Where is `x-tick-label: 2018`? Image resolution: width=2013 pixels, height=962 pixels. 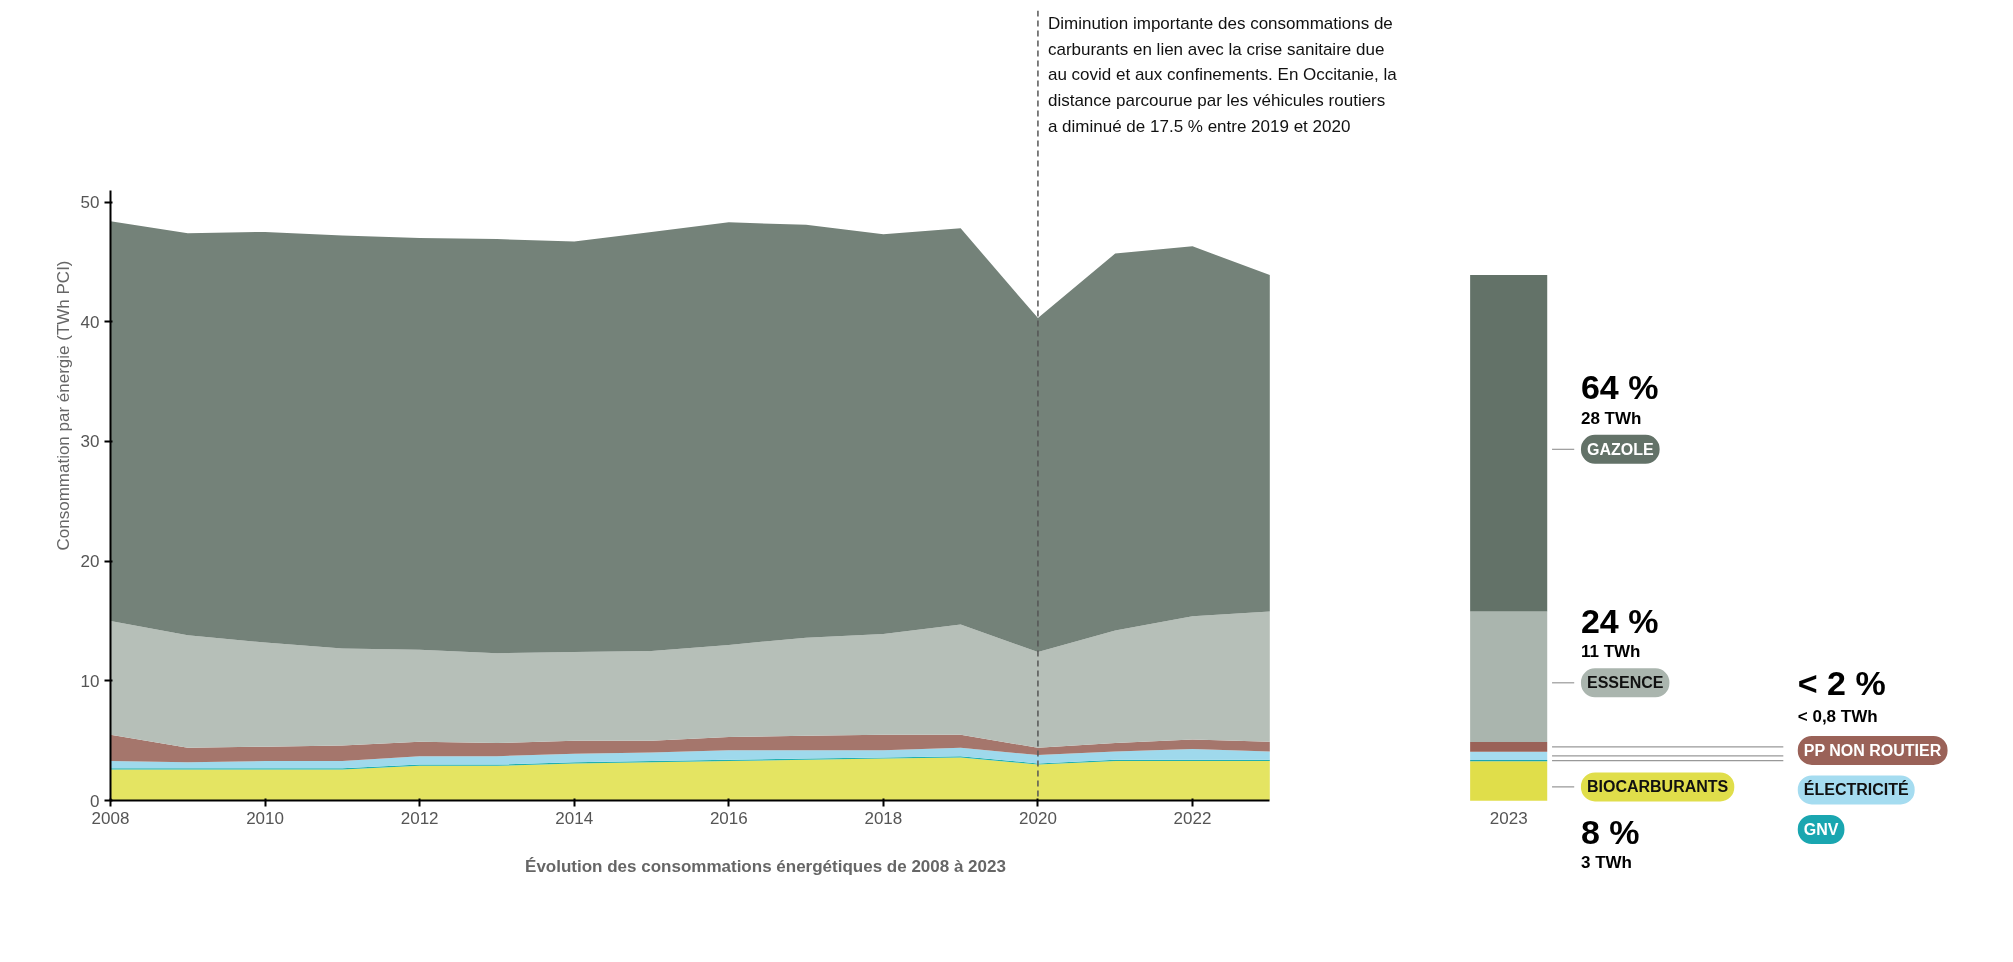
x-tick-label: 2018 is located at coordinates (883, 818).